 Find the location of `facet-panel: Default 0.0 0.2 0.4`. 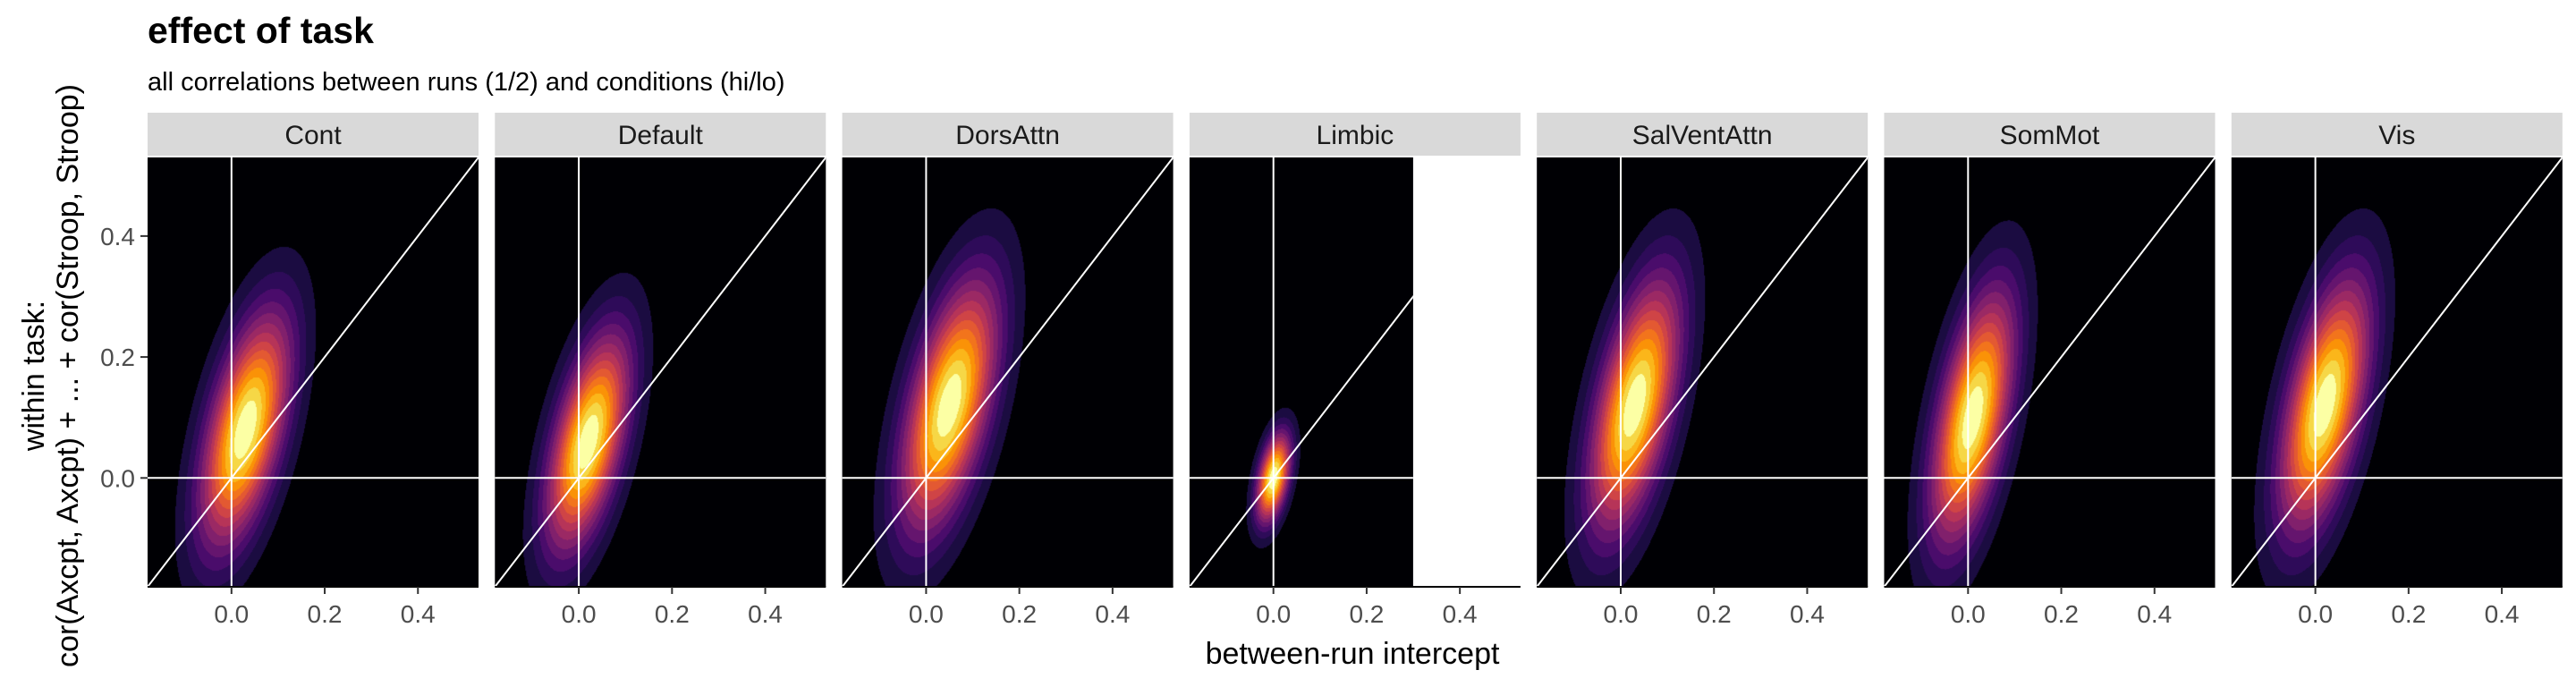

facet-panel: Default 0.0 0.2 0.4 is located at coordinates (660, 370).